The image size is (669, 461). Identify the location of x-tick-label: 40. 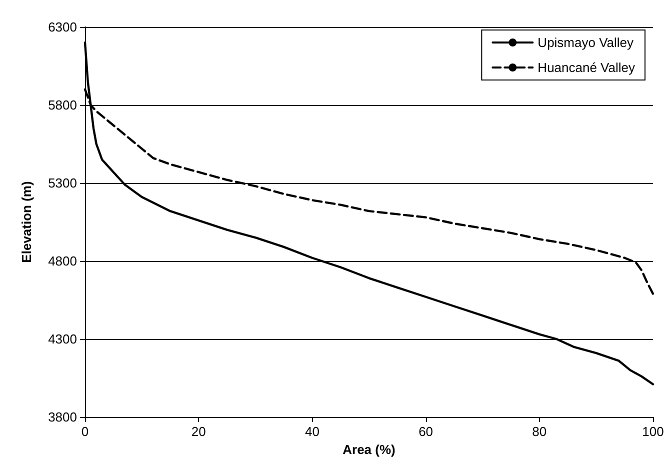
(312, 431).